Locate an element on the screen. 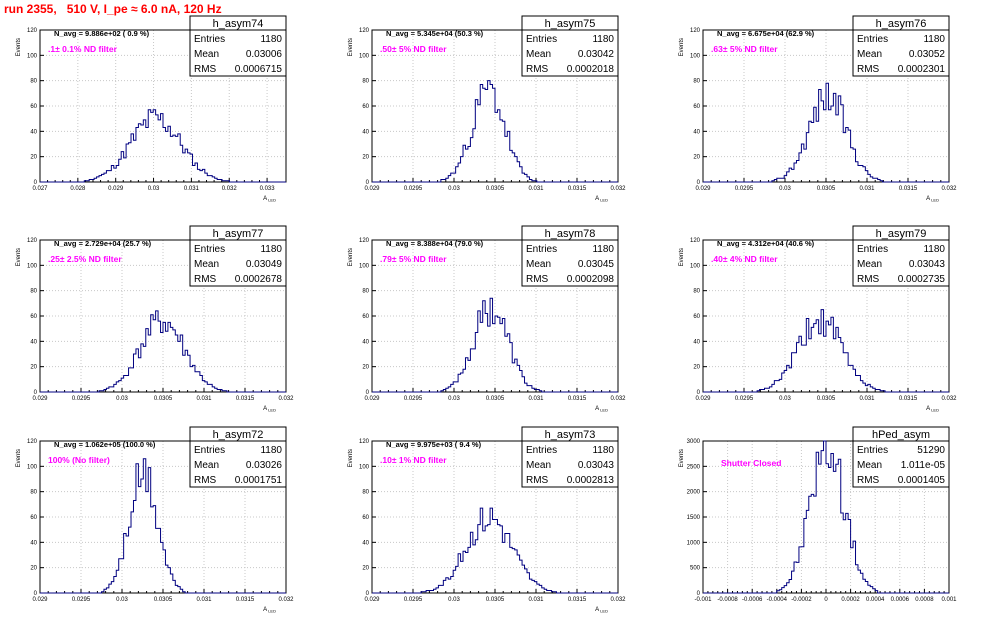 Image resolution: width=996 pixels, height=622 pixels. x-tick-label: -0.0002 is located at coordinates (801, 600).